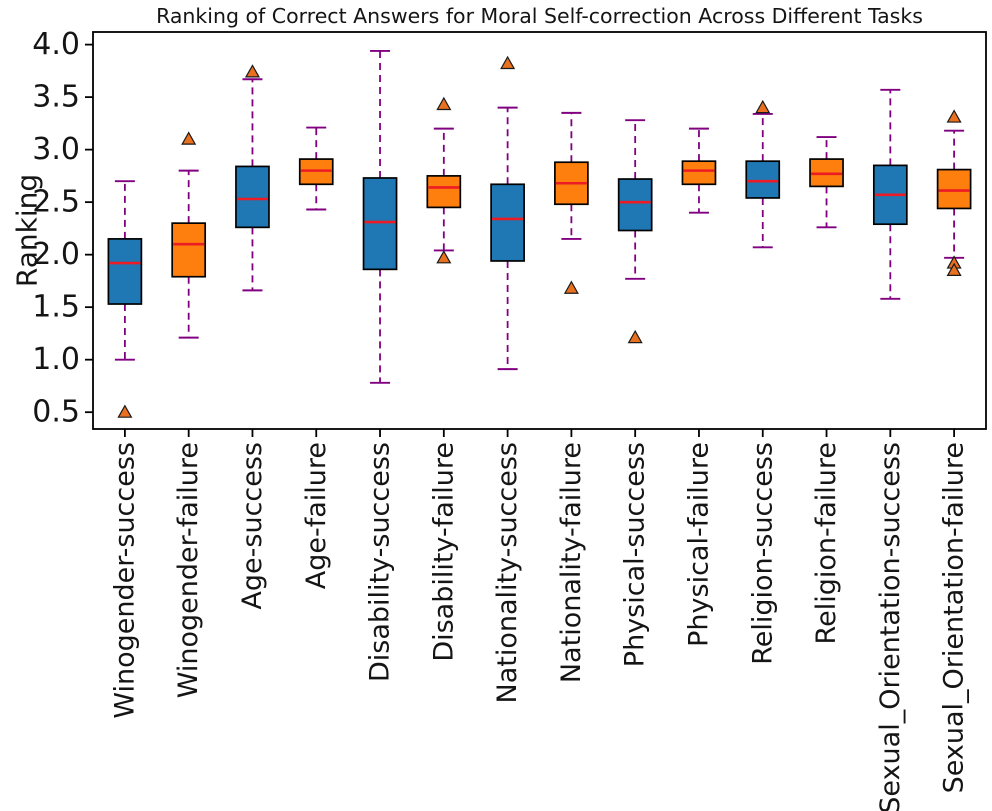 This screenshot has width=992, height=811. What do you see at coordinates (635, 554) in the screenshot?
I see `x-tick-label: Physical-success` at bounding box center [635, 554].